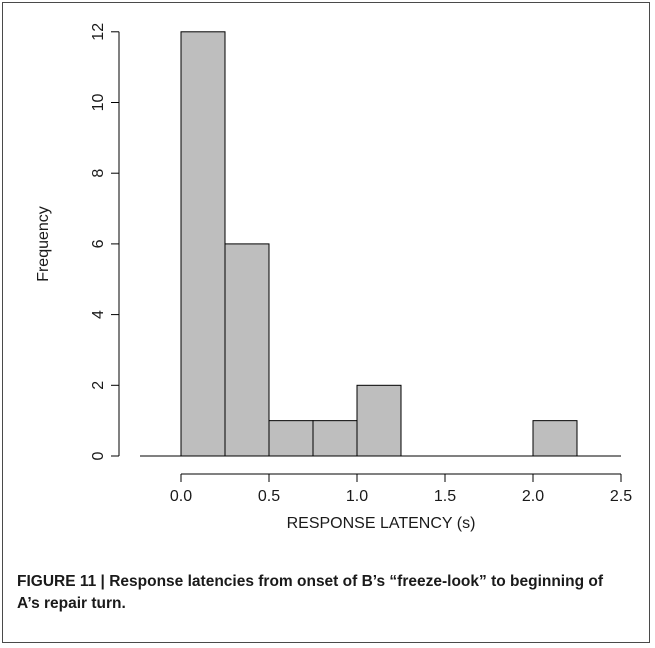  Describe the element at coordinates (181, 496) in the screenshot. I see `x-tick-label: 0.0` at that location.